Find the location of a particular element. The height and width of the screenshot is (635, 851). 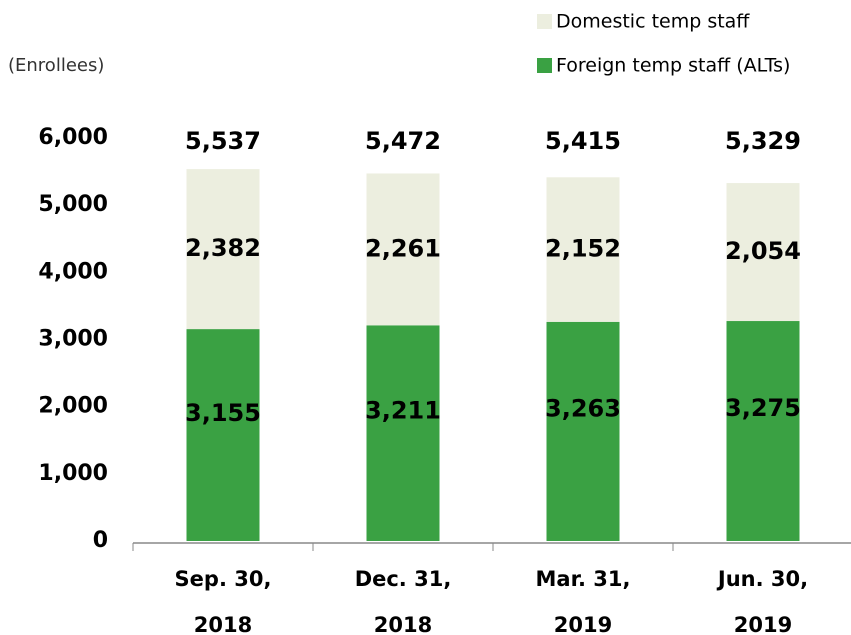

y-tick-label: 5,000 is located at coordinates (73, 204).